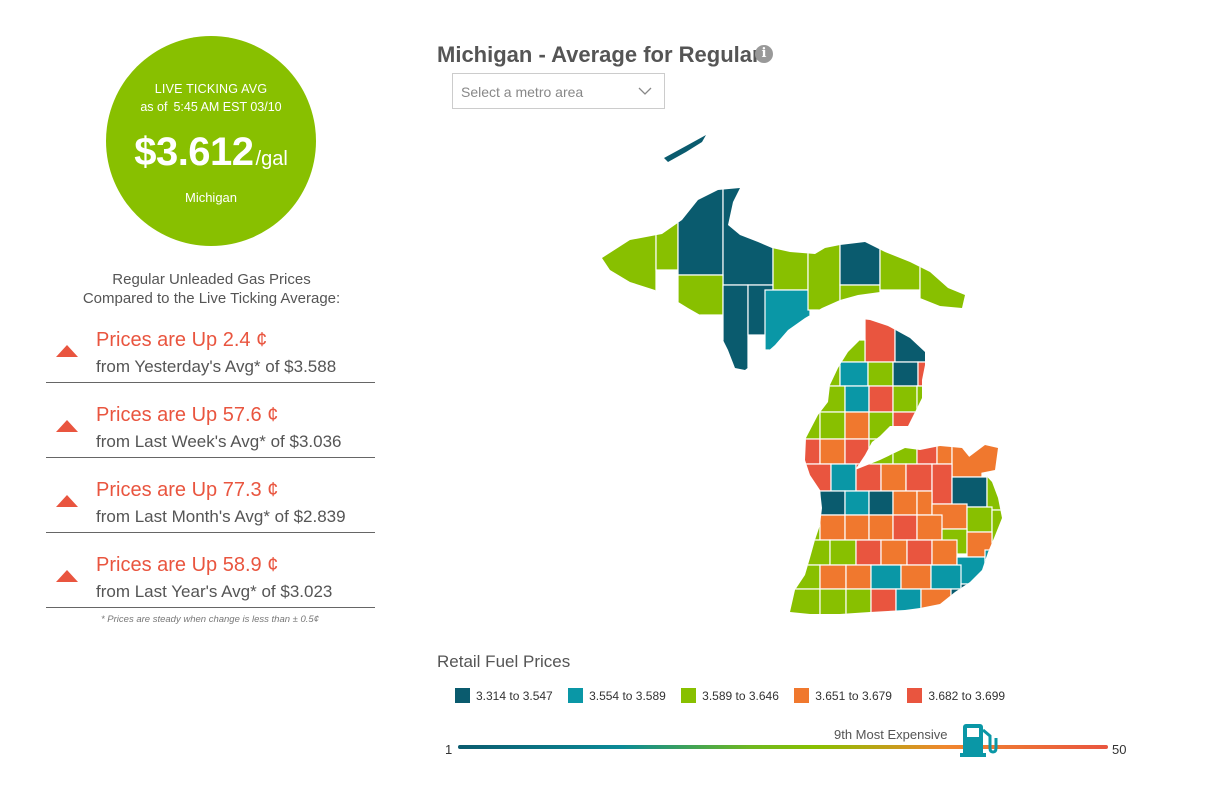 The image size is (1219, 809). I want to click on metro-placeholder: Select a metro area, so click(522, 92).